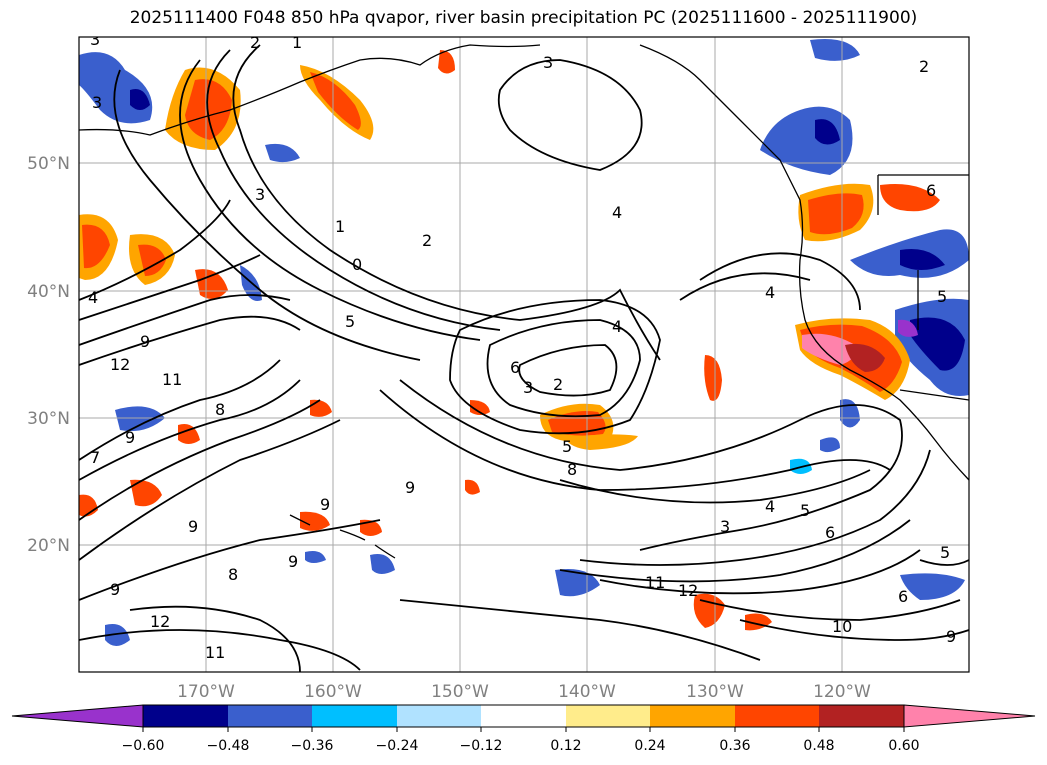  I want to click on latitude-labels: 50°N 40°N 30°N 20°N, so click(48, 355).